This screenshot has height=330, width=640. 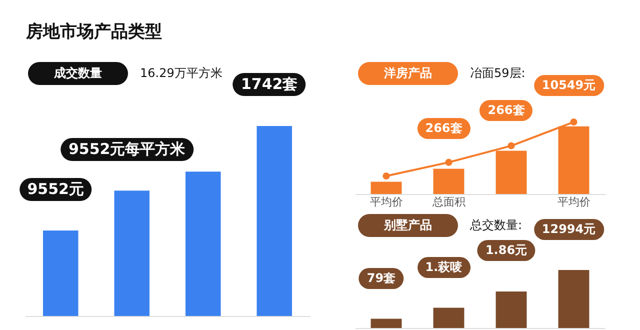 What do you see at coordinates (569, 85) in the screenshot?
I see `text: 10549元` at bounding box center [569, 85].